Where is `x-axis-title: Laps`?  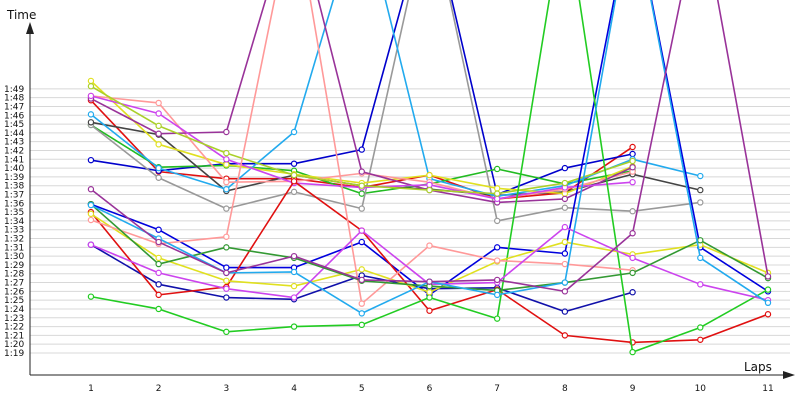
x-axis-title: Laps is located at coordinates (758, 367).